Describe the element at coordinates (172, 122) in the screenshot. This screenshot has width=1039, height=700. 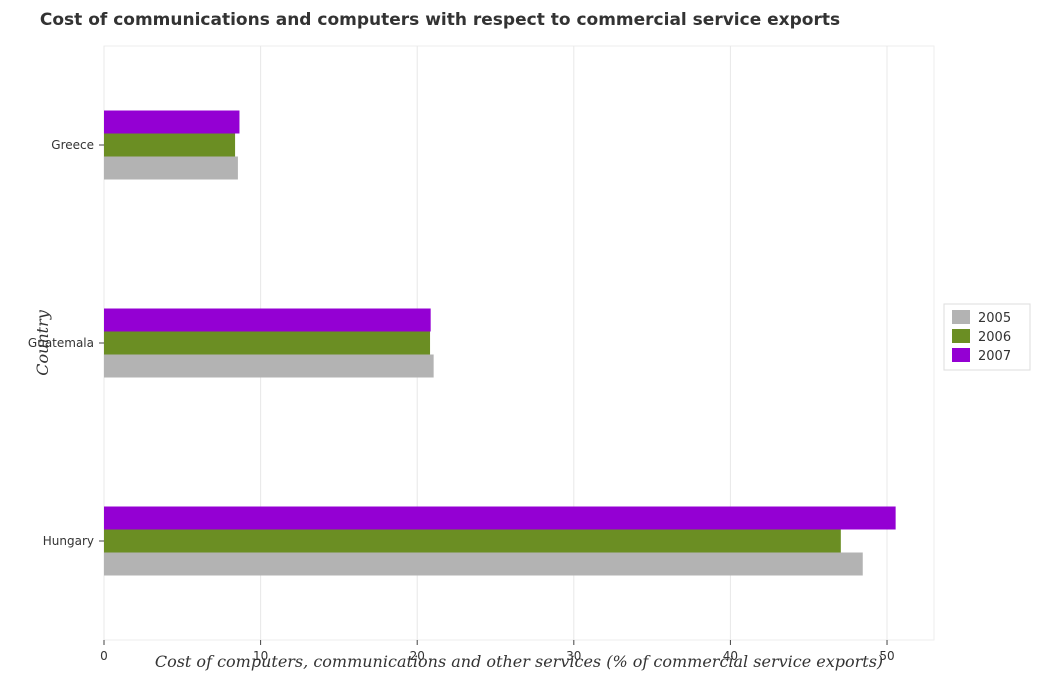
I see `bar-2007-greece` at that location.